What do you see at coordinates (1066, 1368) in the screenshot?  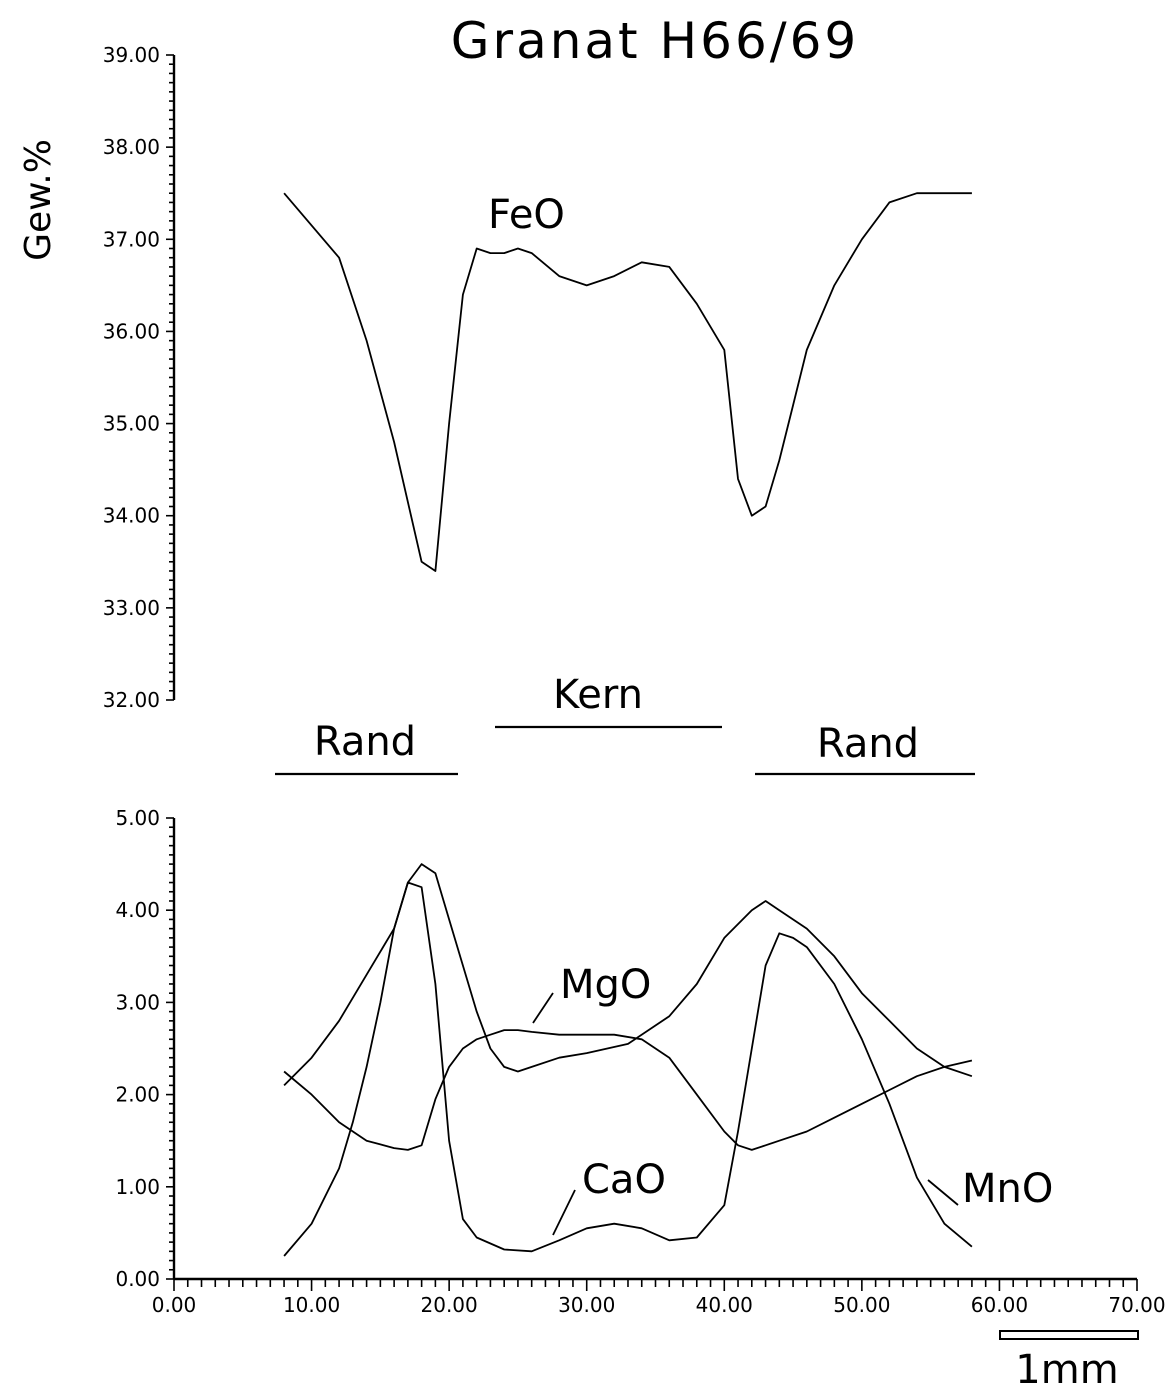 I see `scale-bar-label: 1mm` at bounding box center [1066, 1368].